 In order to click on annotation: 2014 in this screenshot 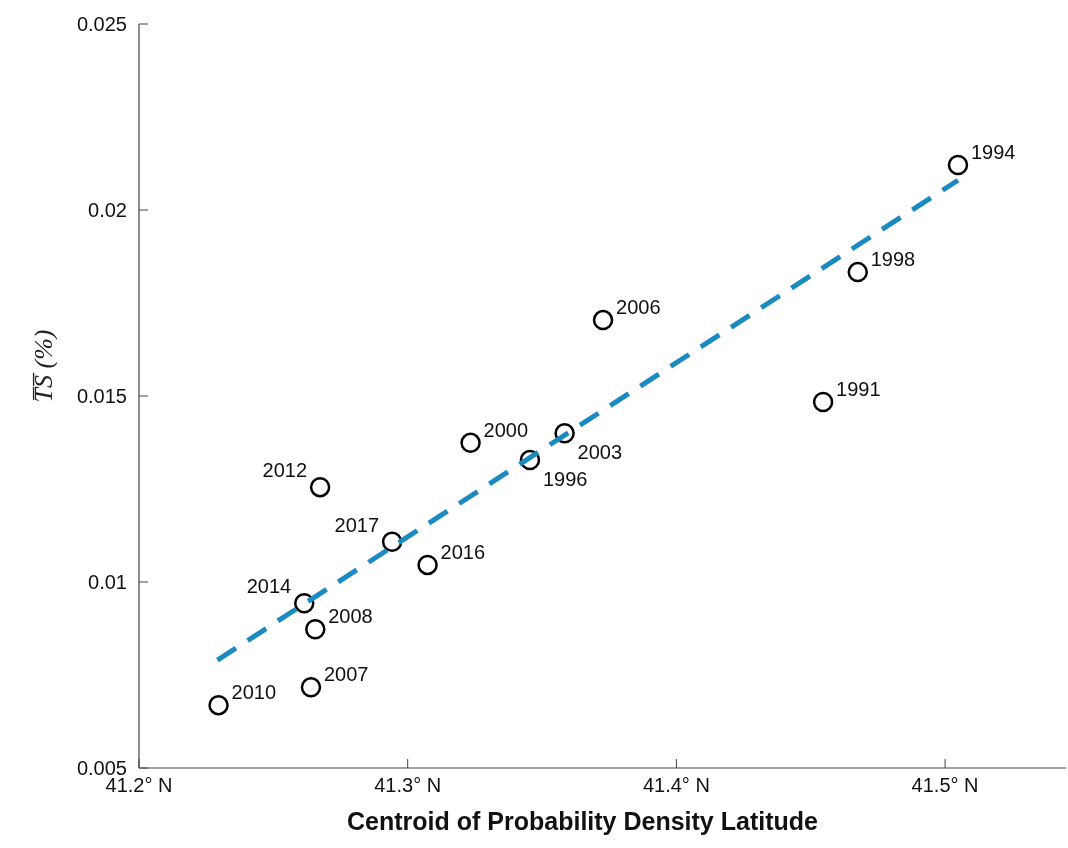, I will do `click(269, 586)`.